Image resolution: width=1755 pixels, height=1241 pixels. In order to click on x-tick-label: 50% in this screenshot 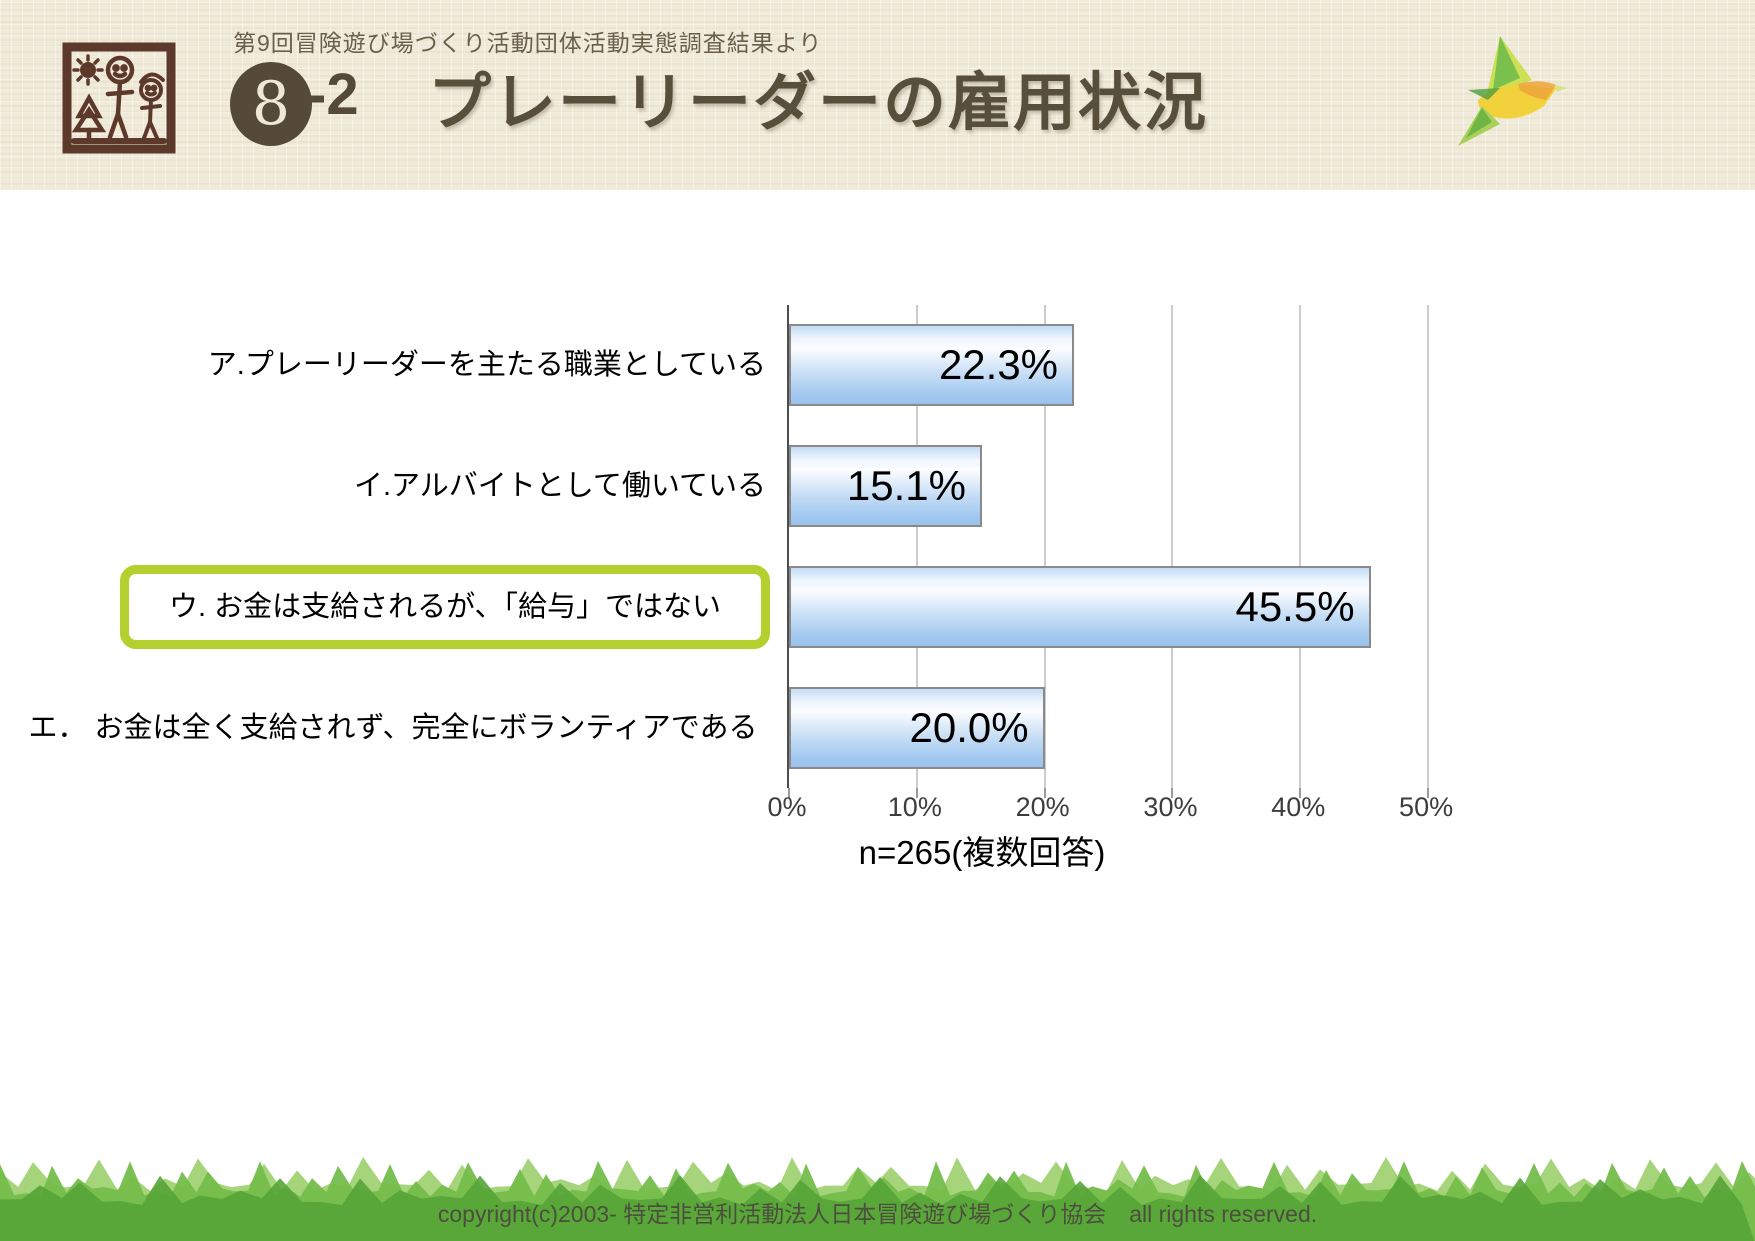, I will do `click(1426, 807)`.